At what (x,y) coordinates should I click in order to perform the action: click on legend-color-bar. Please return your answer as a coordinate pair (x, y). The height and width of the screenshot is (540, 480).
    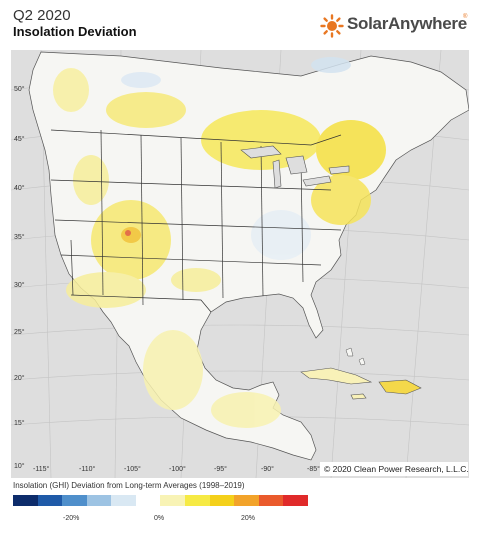
    Looking at the image, I should click on (160, 500).